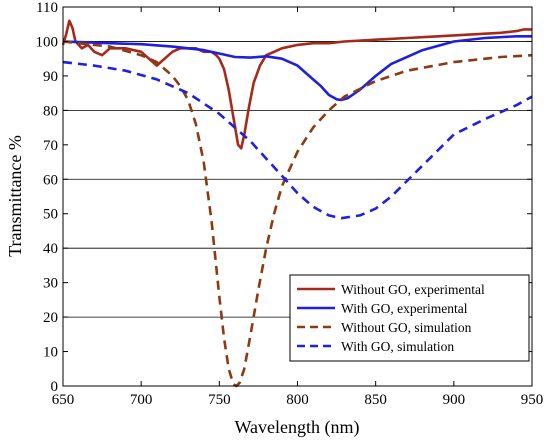  What do you see at coordinates (50, 284) in the screenshot?
I see `y-tick-label: 30` at bounding box center [50, 284].